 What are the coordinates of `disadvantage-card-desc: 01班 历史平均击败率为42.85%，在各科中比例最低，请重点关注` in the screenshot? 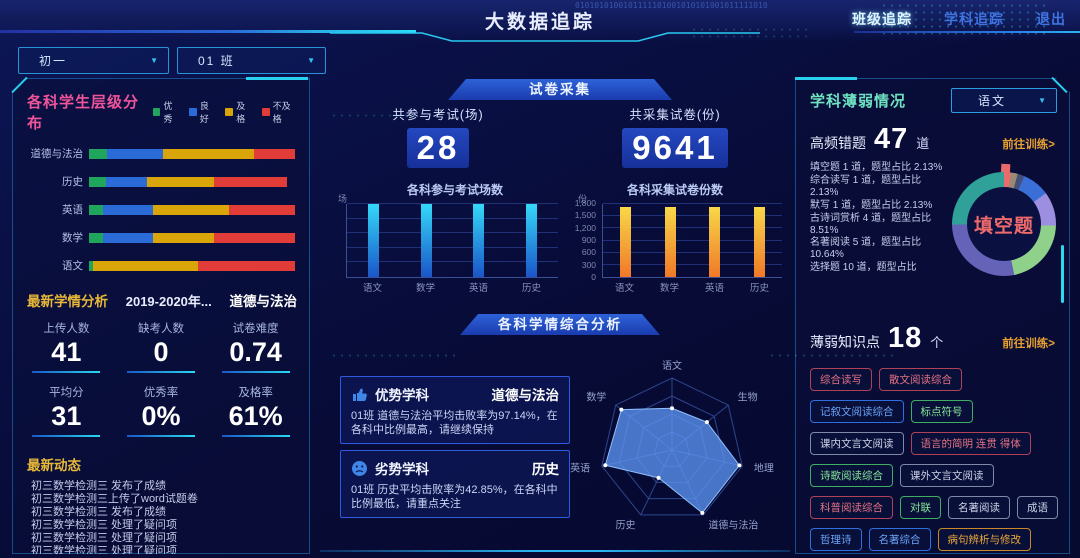 It's located at (454, 497).